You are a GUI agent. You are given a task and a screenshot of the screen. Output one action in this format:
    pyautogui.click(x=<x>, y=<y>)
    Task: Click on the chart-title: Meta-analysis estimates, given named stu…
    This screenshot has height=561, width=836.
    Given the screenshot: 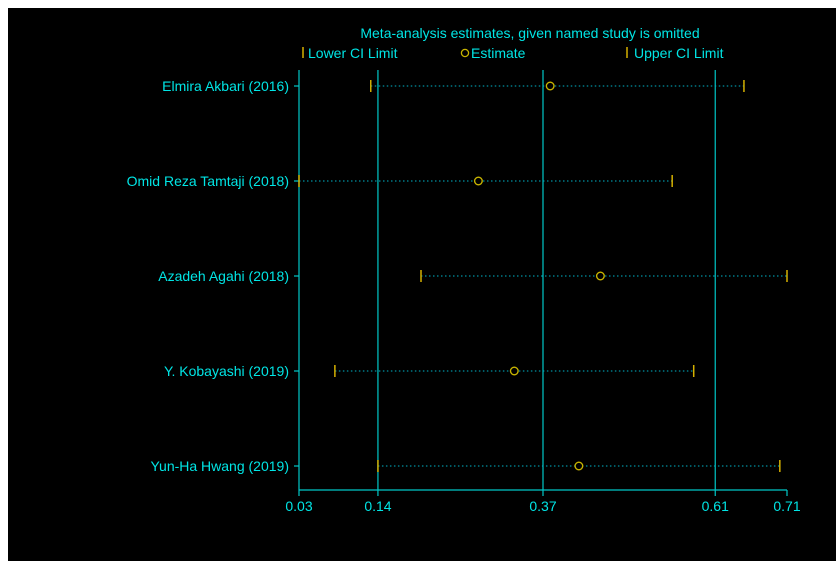 What is the action you would take?
    pyautogui.click(x=529, y=33)
    